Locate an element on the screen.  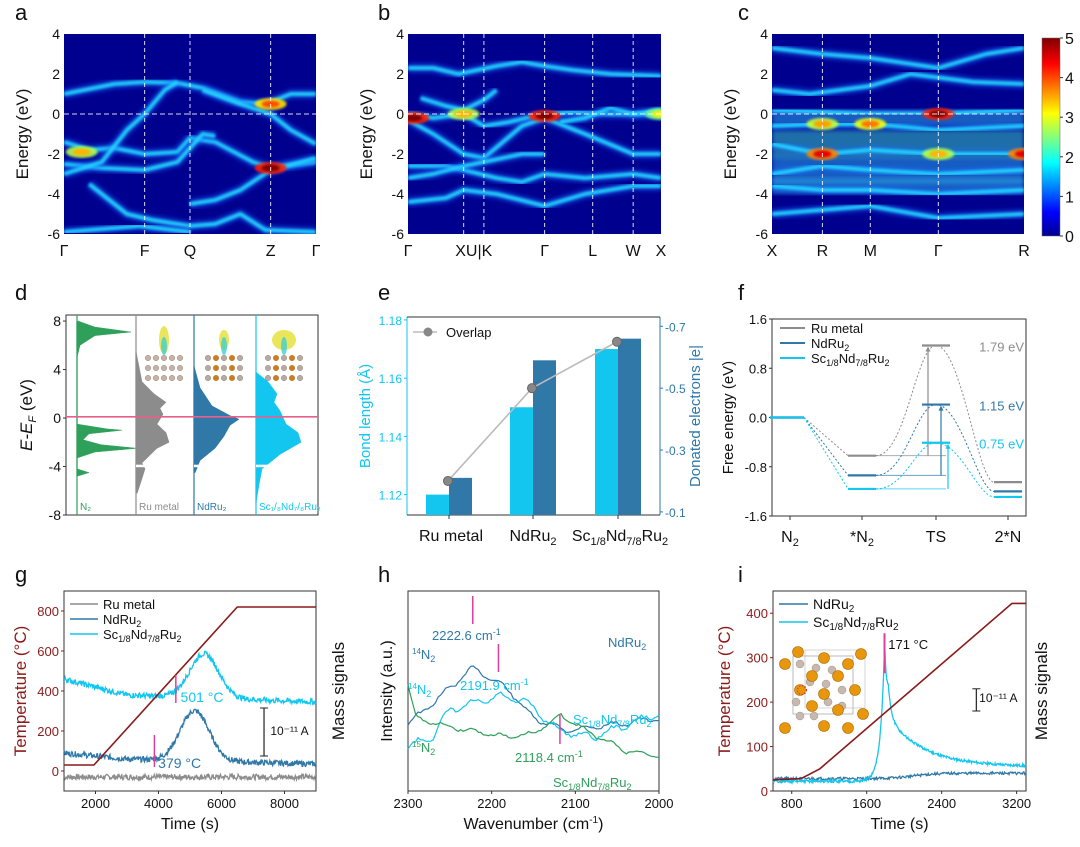
y-tick-label: 200 is located at coordinates (48, 731).